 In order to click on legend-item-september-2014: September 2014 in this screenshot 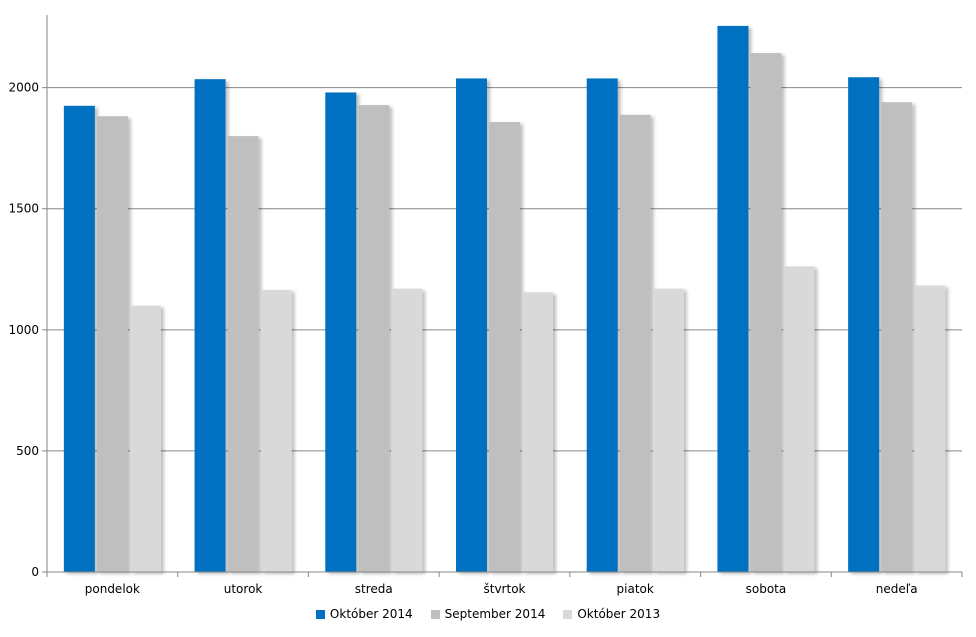, I will do `click(488, 614)`.